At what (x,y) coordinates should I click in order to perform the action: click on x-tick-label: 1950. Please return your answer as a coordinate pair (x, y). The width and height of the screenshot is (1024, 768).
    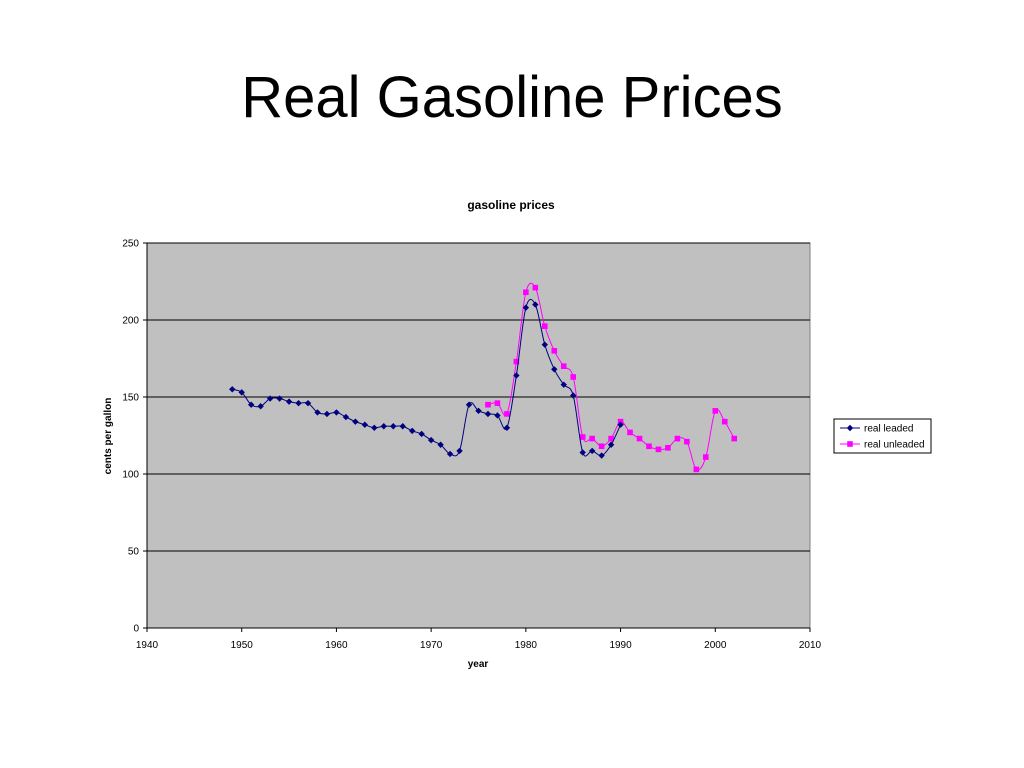
    Looking at the image, I should click on (242, 645).